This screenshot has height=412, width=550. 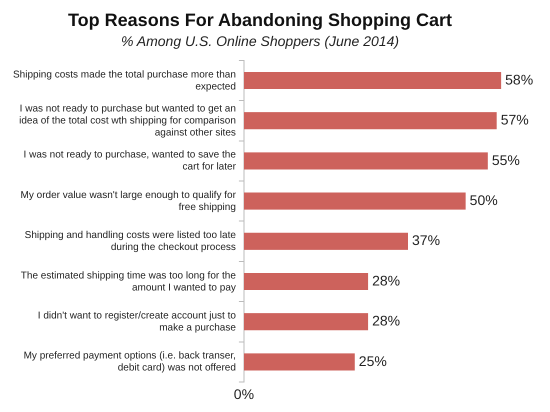 What do you see at coordinates (130, 161) in the screenshot?
I see `y-tick-label: I was not ready to purchase, wanted to save the cart for later` at bounding box center [130, 161].